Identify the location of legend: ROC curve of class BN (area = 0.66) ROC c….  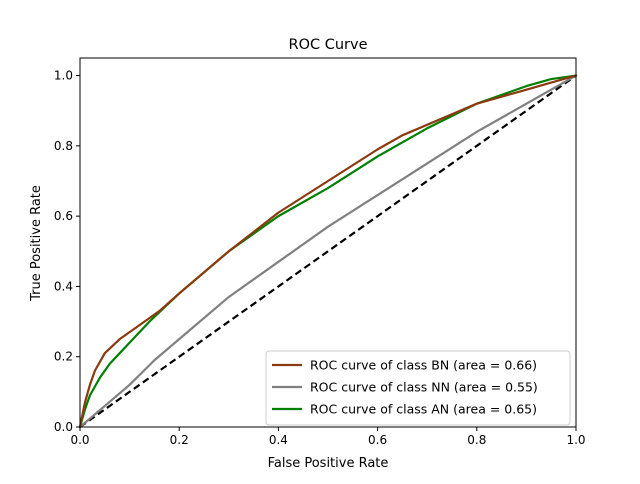
(418, 388).